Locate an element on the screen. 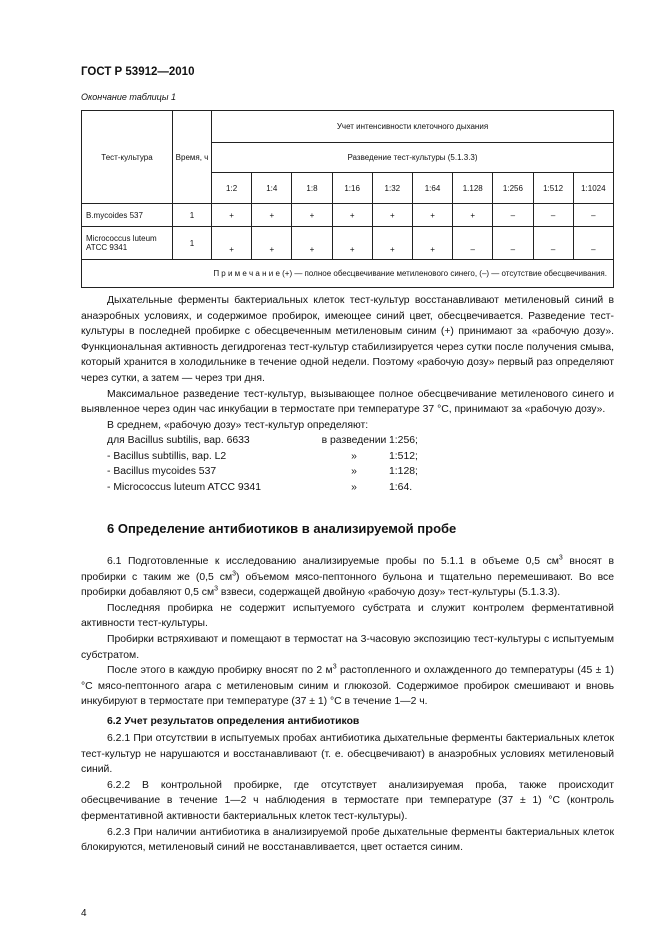 Image resolution: width=661 pixels, height=936 pixels. sub-header: Разведение тест-культуры (5.1.3.3) is located at coordinates (412, 157).